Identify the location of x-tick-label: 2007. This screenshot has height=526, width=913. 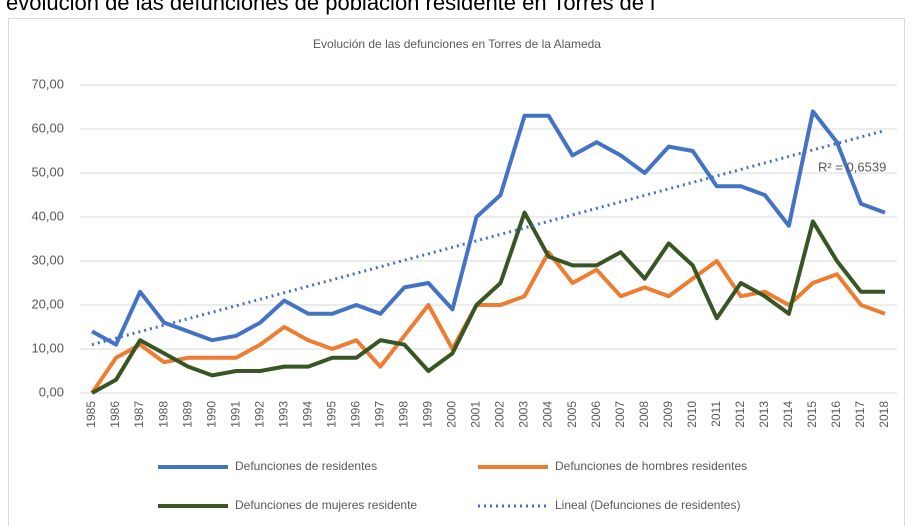
(620, 414).